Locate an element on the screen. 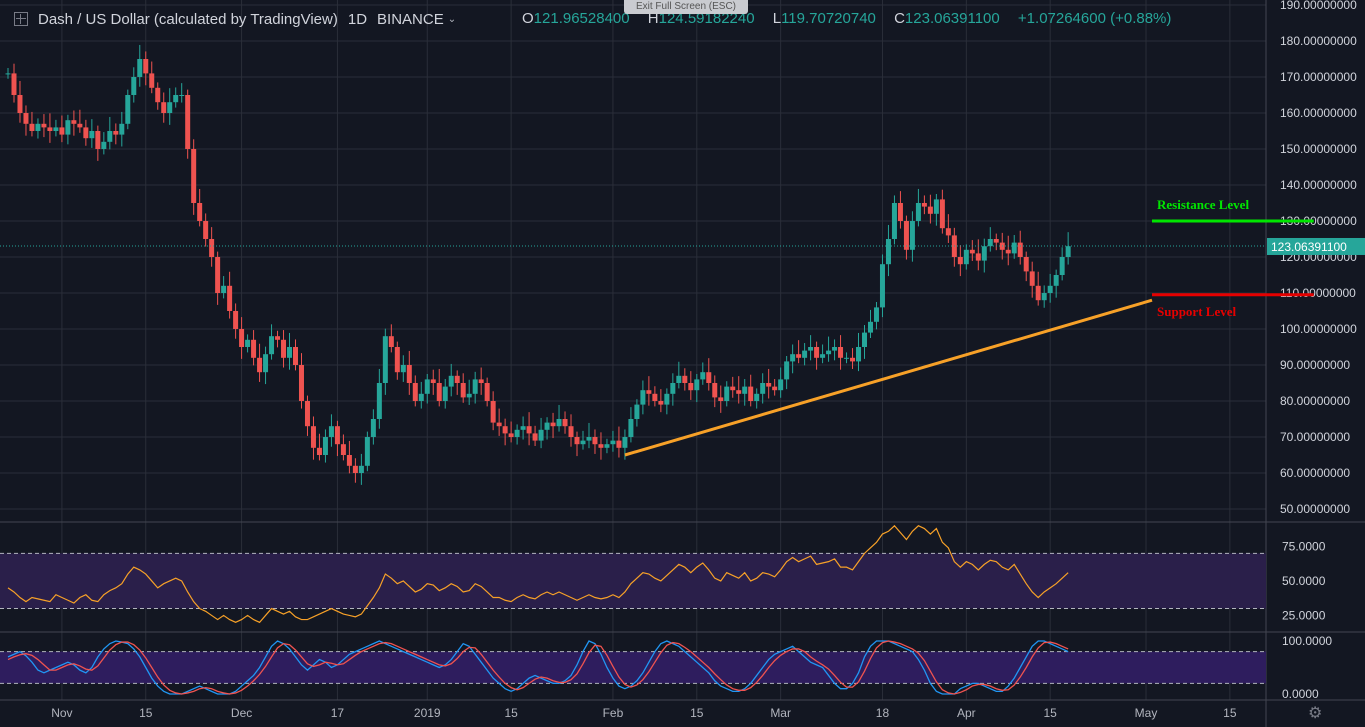  high-label: H is located at coordinates (653, 18).